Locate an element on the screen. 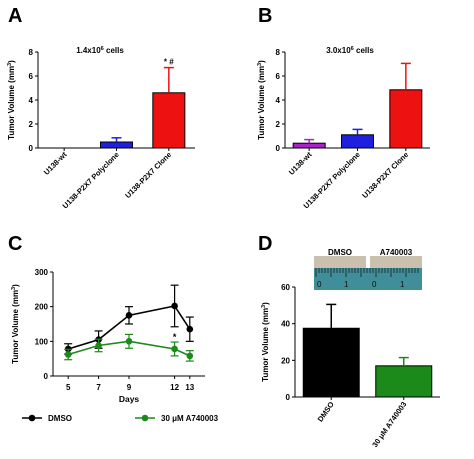 This screenshot has width=474, height=459. photo-label-dmso: DMSO is located at coordinates (340, 252).